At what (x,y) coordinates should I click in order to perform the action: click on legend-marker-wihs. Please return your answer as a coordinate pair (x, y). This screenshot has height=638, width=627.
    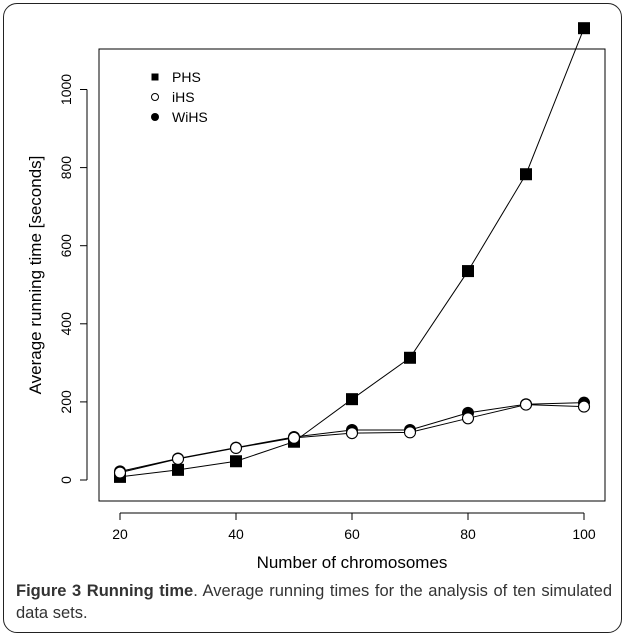
    Looking at the image, I should click on (155, 117).